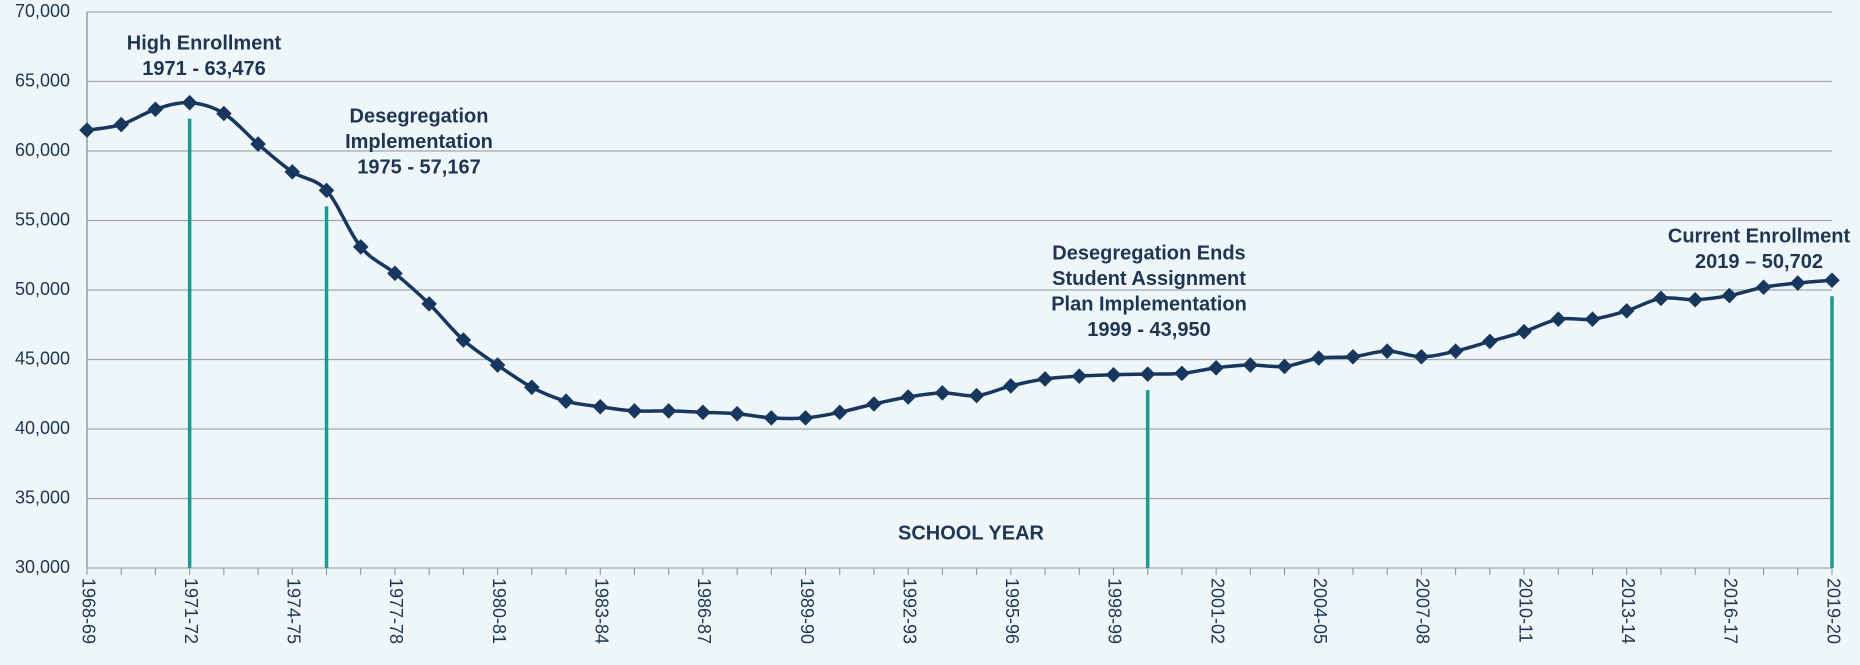 Image resolution: width=1860 pixels, height=665 pixels. Describe the element at coordinates (204, 43) in the screenshot. I see `annotation: High Enrollment` at that location.